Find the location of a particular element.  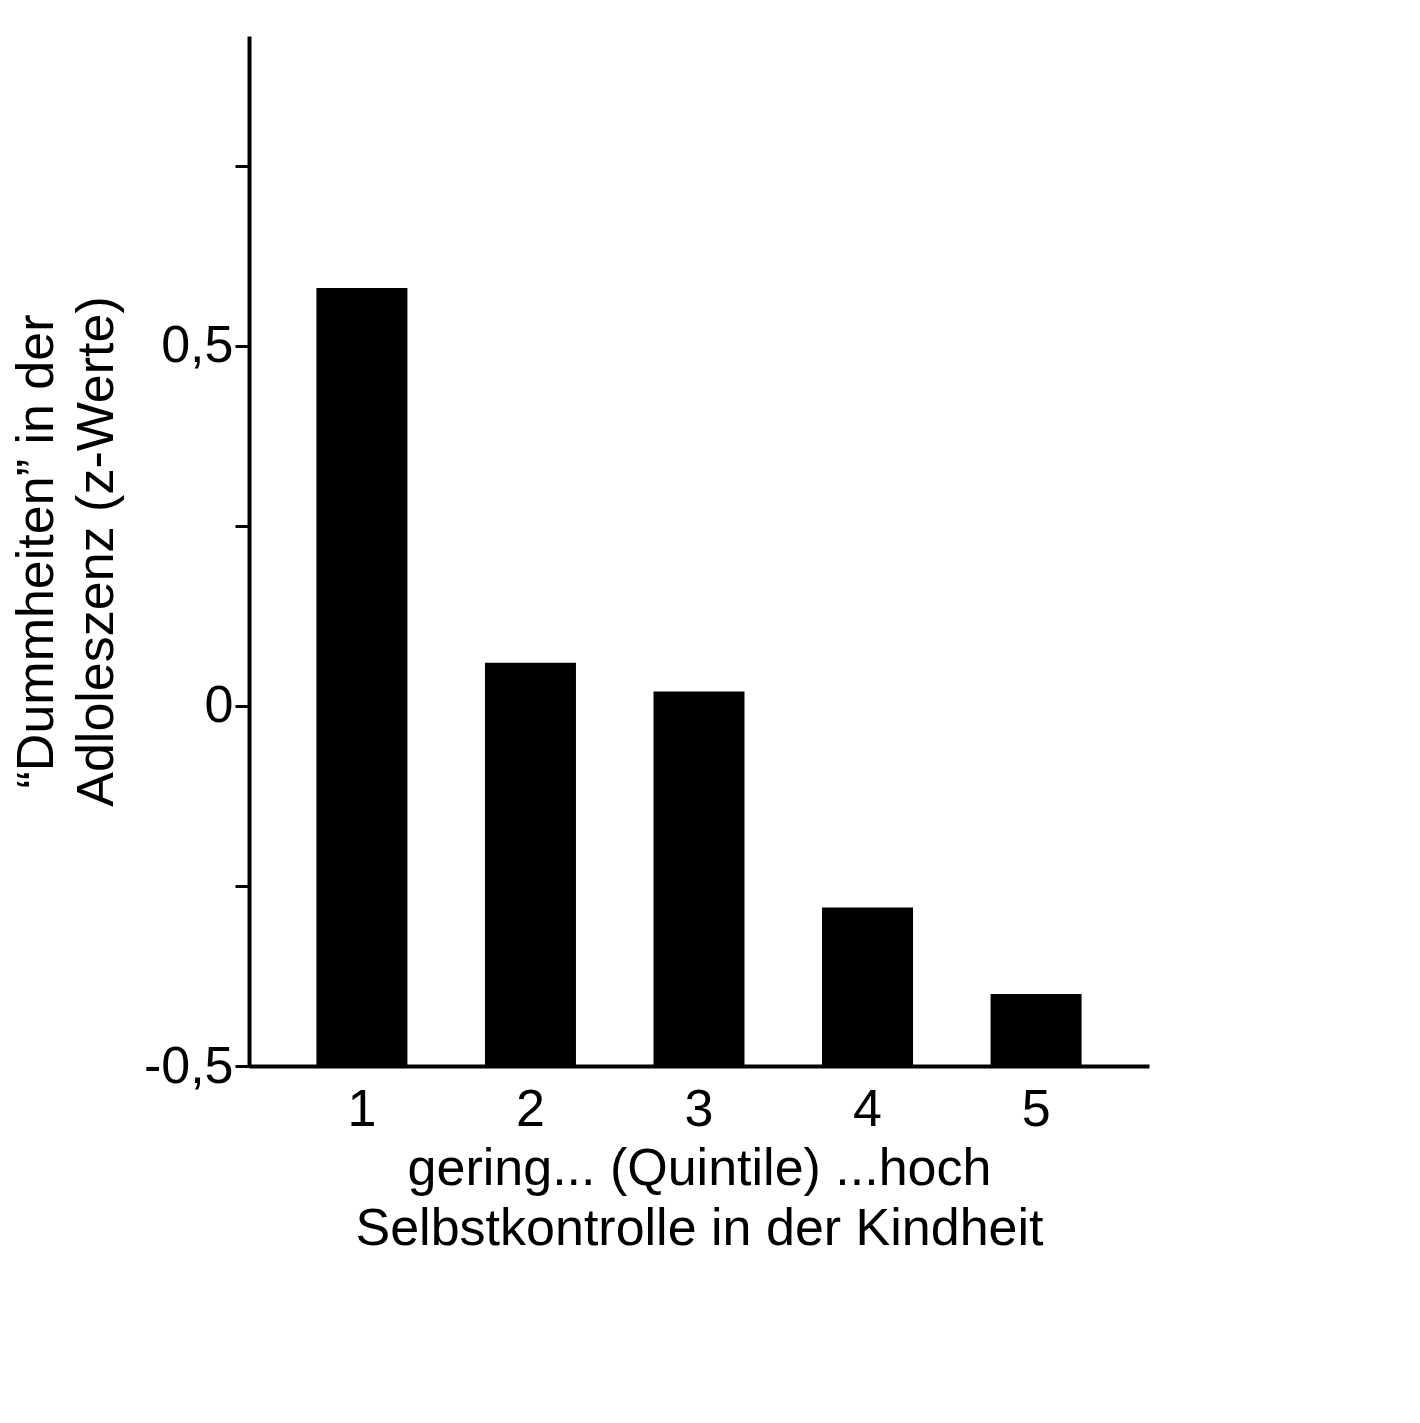

x-tick-label: 2 is located at coordinates (530, 1107).